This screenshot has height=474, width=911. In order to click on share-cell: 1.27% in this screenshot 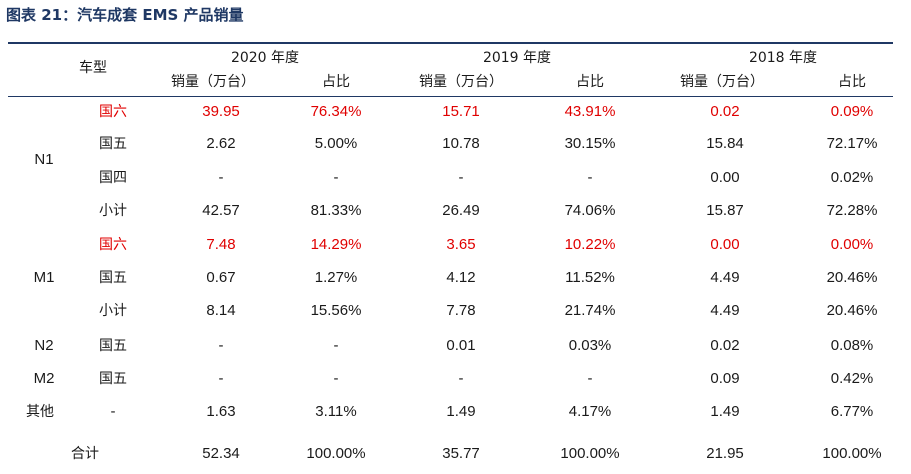, I will do `click(336, 277)`.